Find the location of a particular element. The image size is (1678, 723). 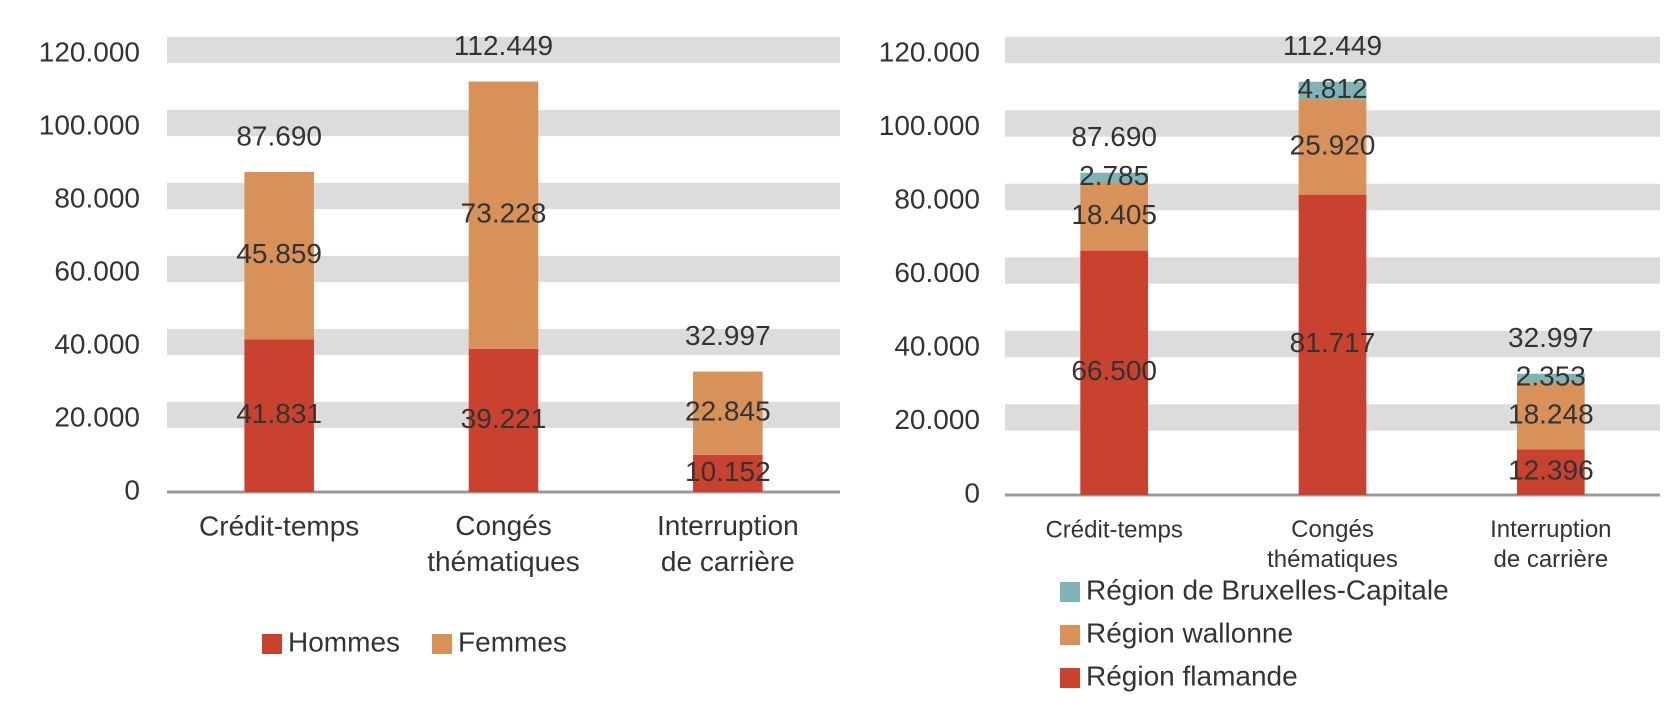

value-label: 18.248 is located at coordinates (1551, 413).